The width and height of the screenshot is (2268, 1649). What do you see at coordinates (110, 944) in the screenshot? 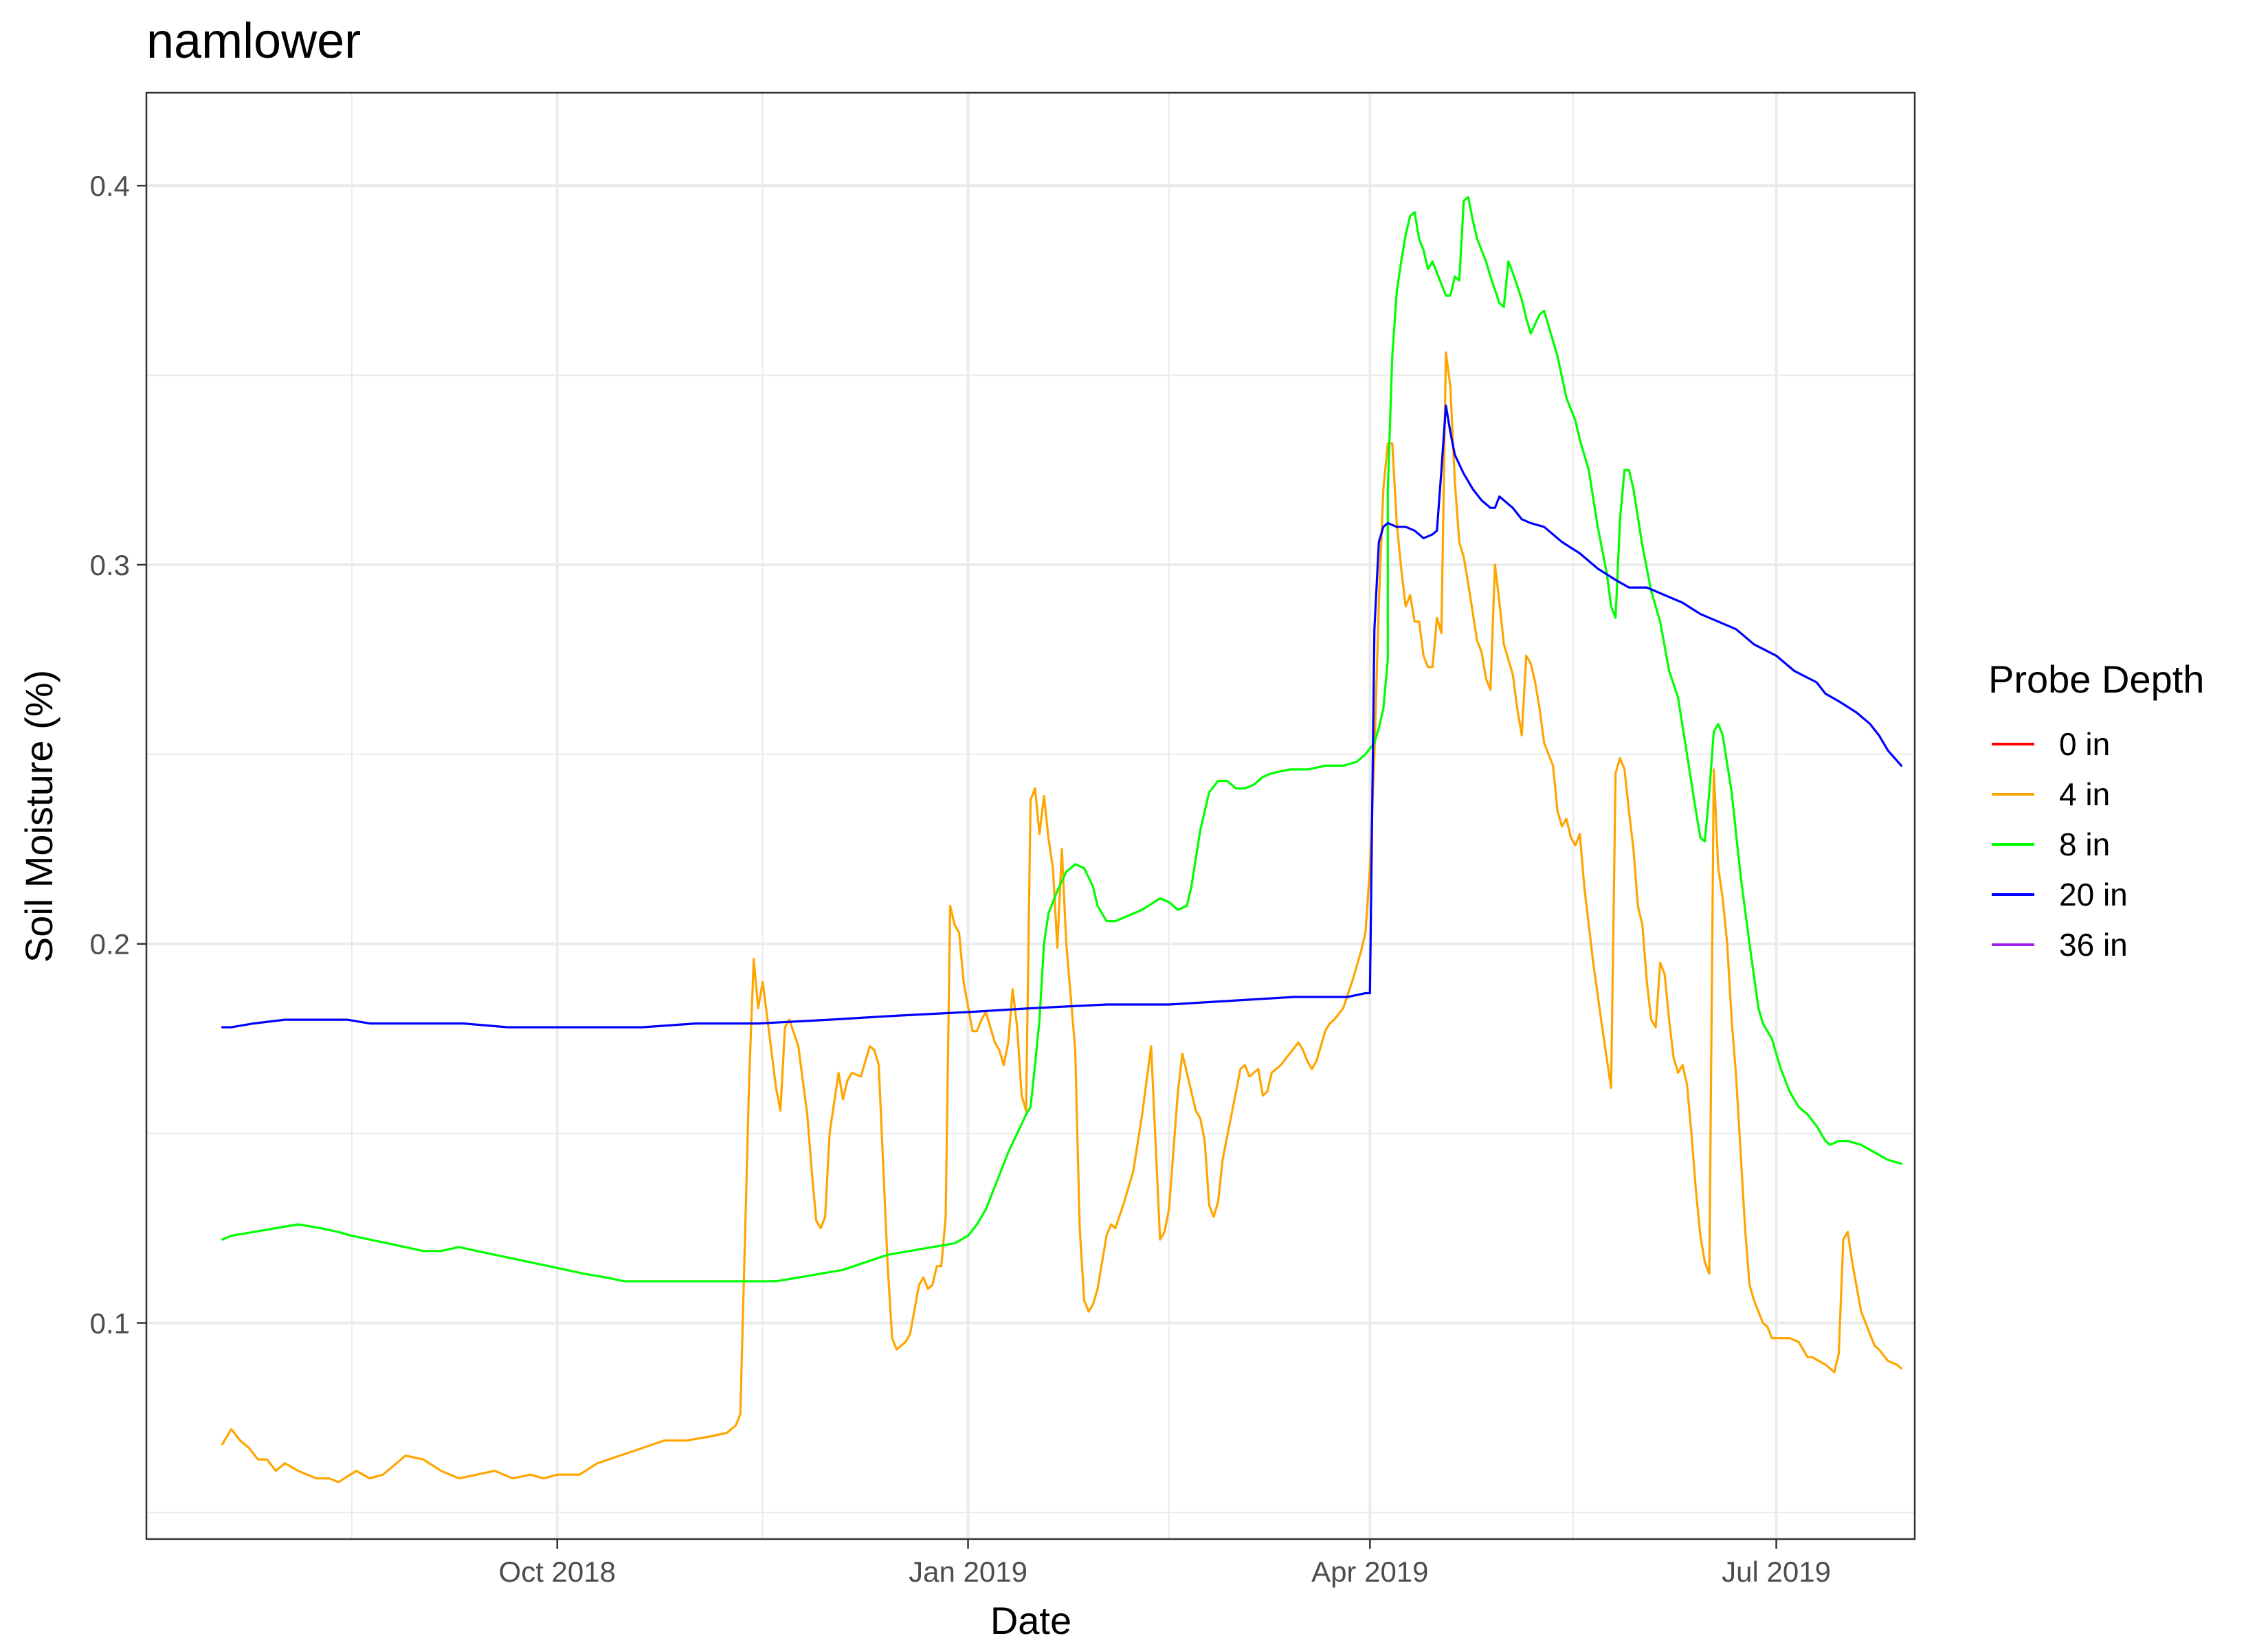
I see `y-tick-label: 0.2` at bounding box center [110, 944].